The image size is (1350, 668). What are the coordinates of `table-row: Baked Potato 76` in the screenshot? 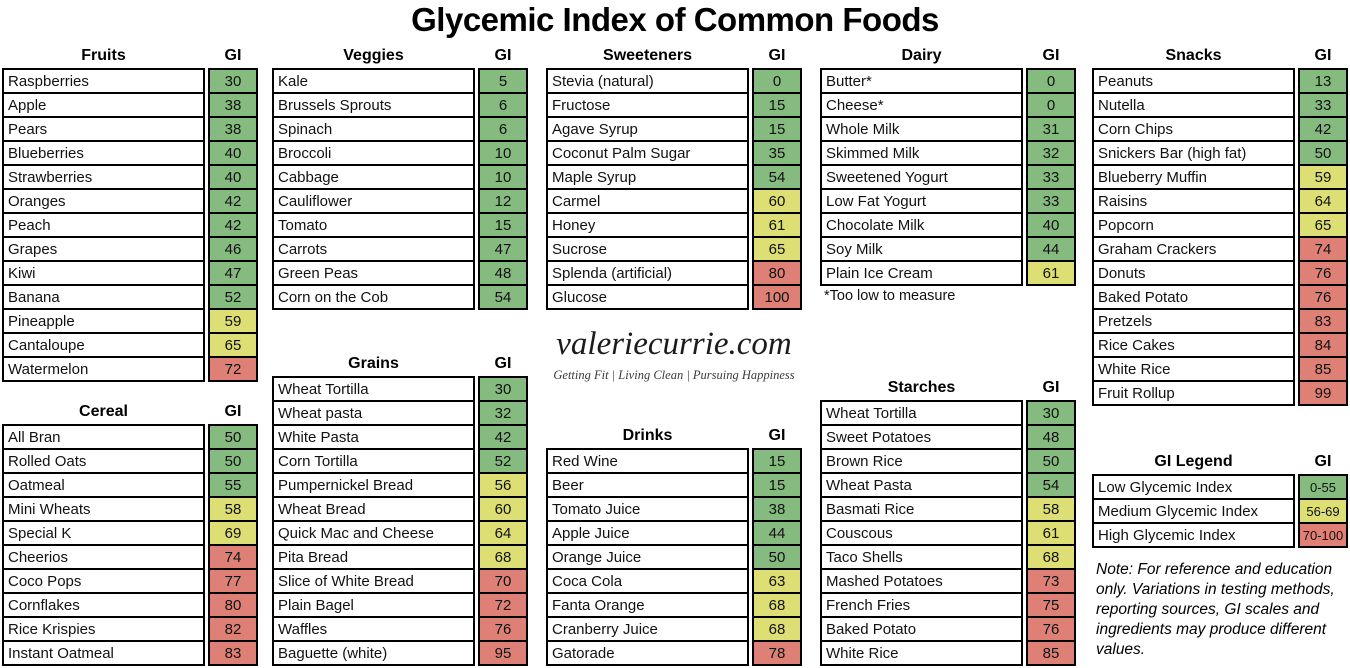 It's located at (1220, 297).